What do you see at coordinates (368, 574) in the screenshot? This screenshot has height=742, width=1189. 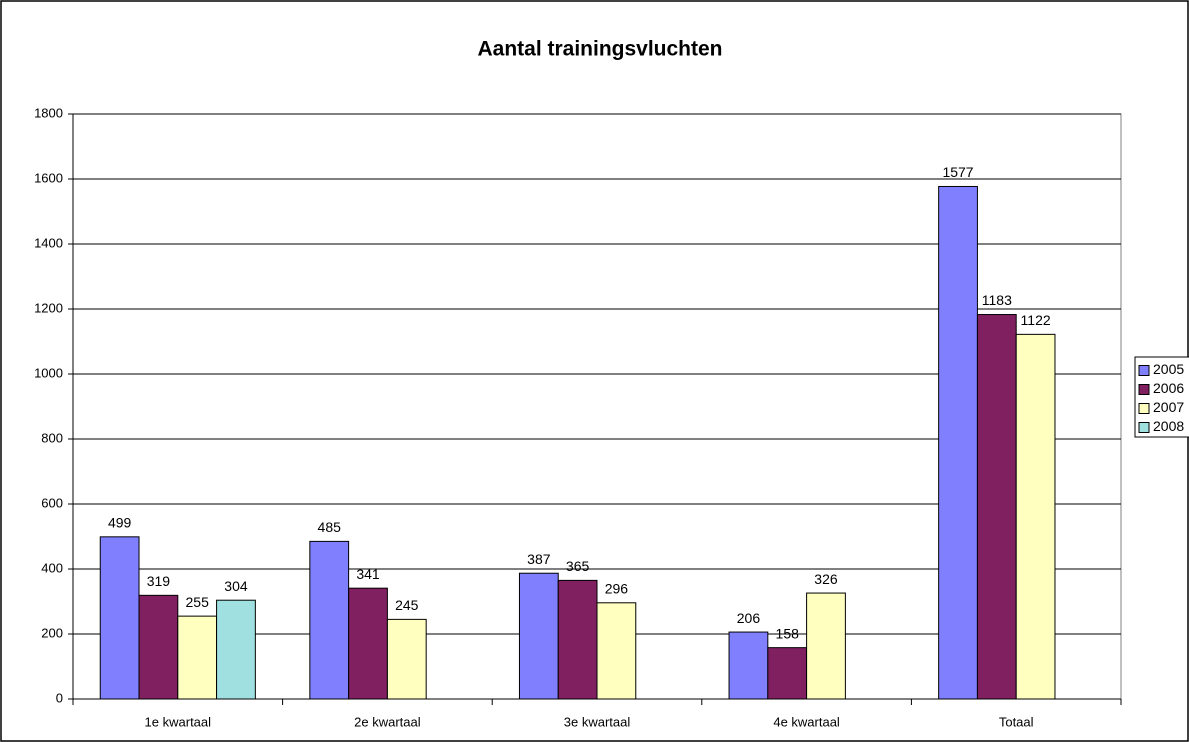 I see `data-label: 341` at bounding box center [368, 574].